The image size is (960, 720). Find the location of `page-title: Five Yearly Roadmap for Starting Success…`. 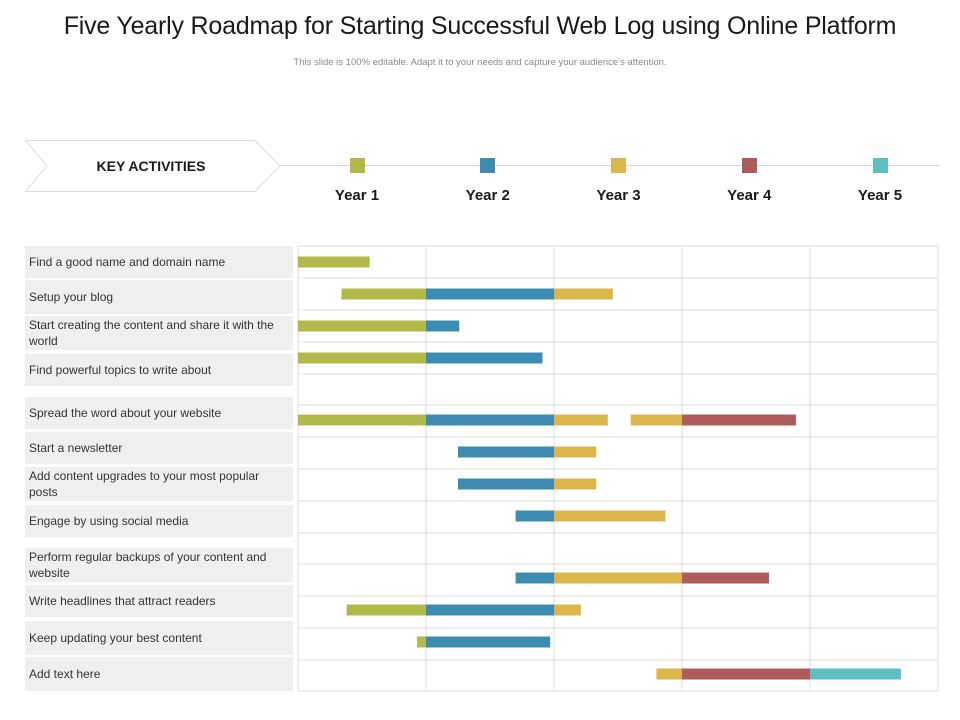

page-title: Five Yearly Roadmap for Starting Success… is located at coordinates (480, 26).